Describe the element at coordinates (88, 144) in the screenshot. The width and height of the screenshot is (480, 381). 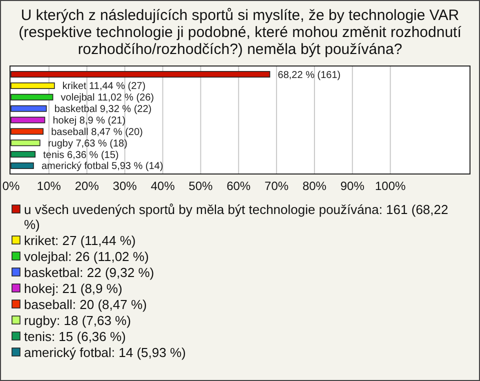
I see `data-label: rugby 7,63 % (18)` at that location.